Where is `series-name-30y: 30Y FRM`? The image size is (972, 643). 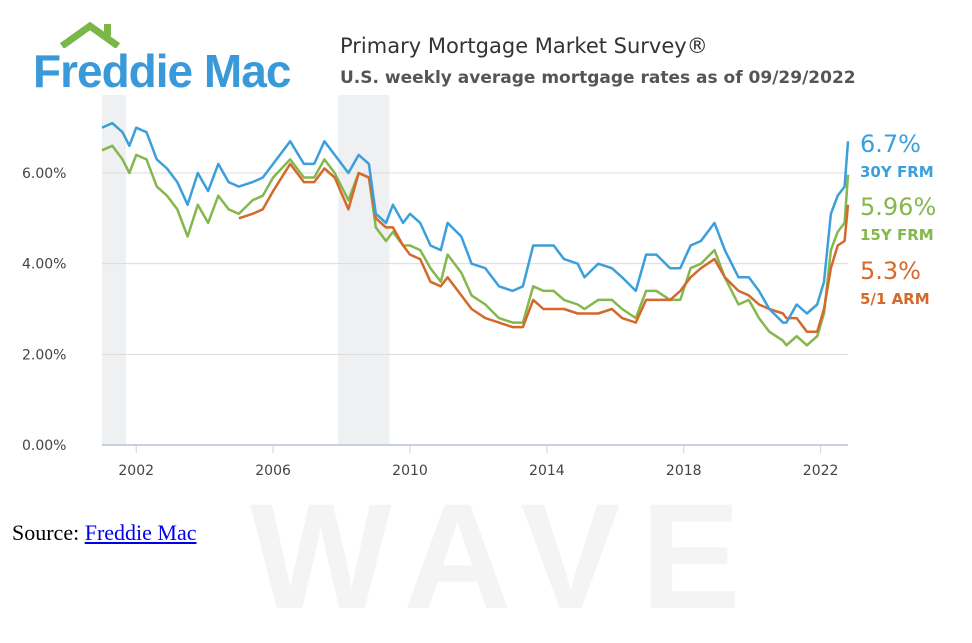
series-name-30y: 30Y FRM is located at coordinates (897, 172).